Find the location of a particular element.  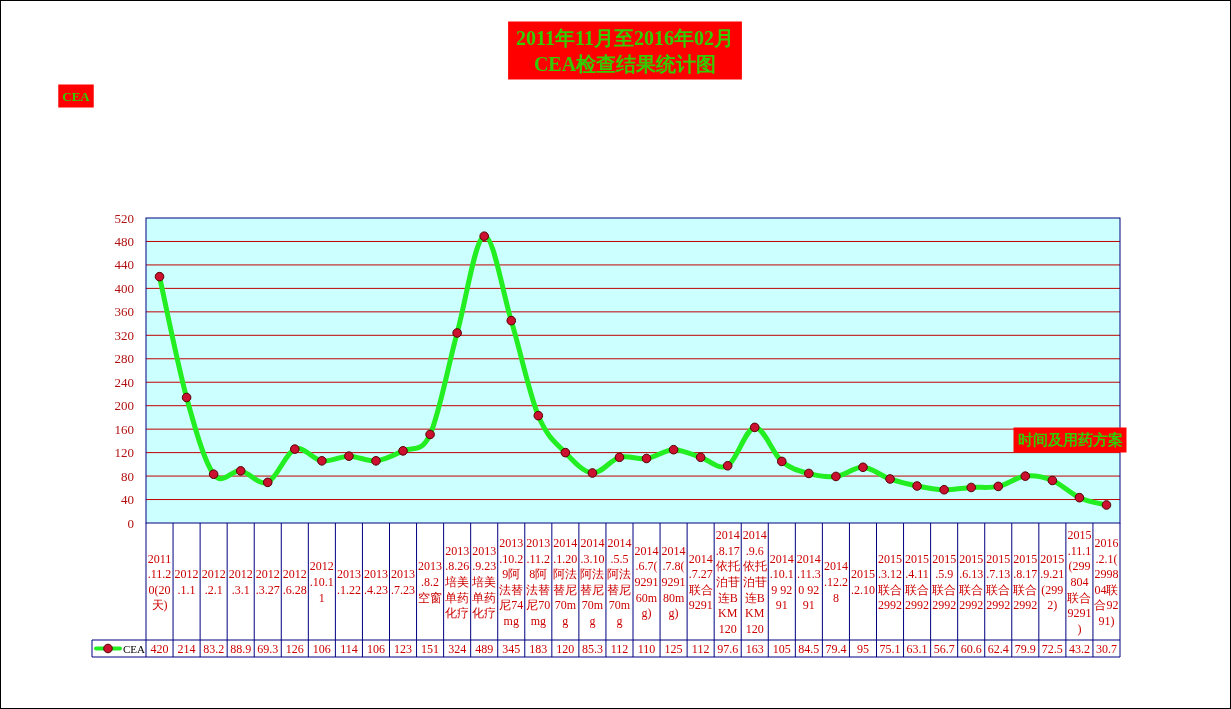

x-tick-label: 2013.1.22 is located at coordinates (348, 582).